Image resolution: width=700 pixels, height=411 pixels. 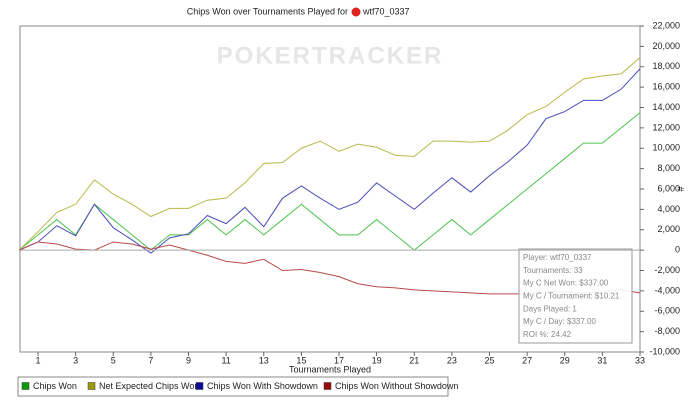 I want to click on x-tick-label: 15, so click(x=301, y=360).